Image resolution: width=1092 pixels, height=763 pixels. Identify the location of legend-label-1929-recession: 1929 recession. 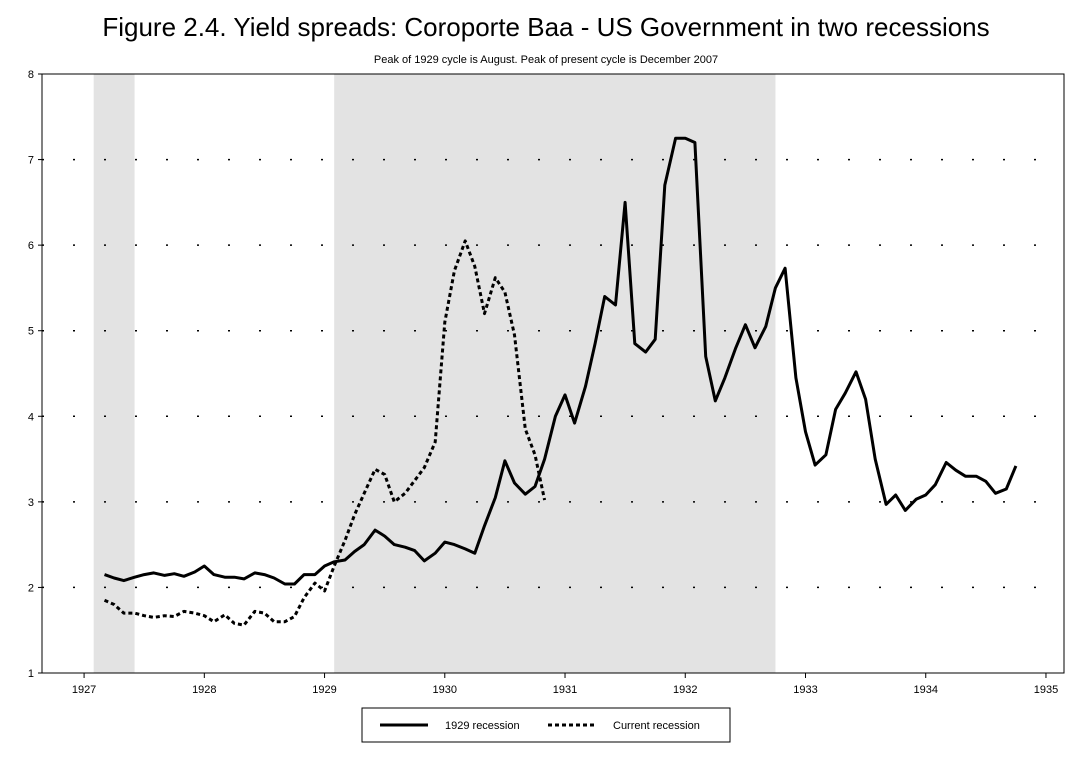
(482, 726).